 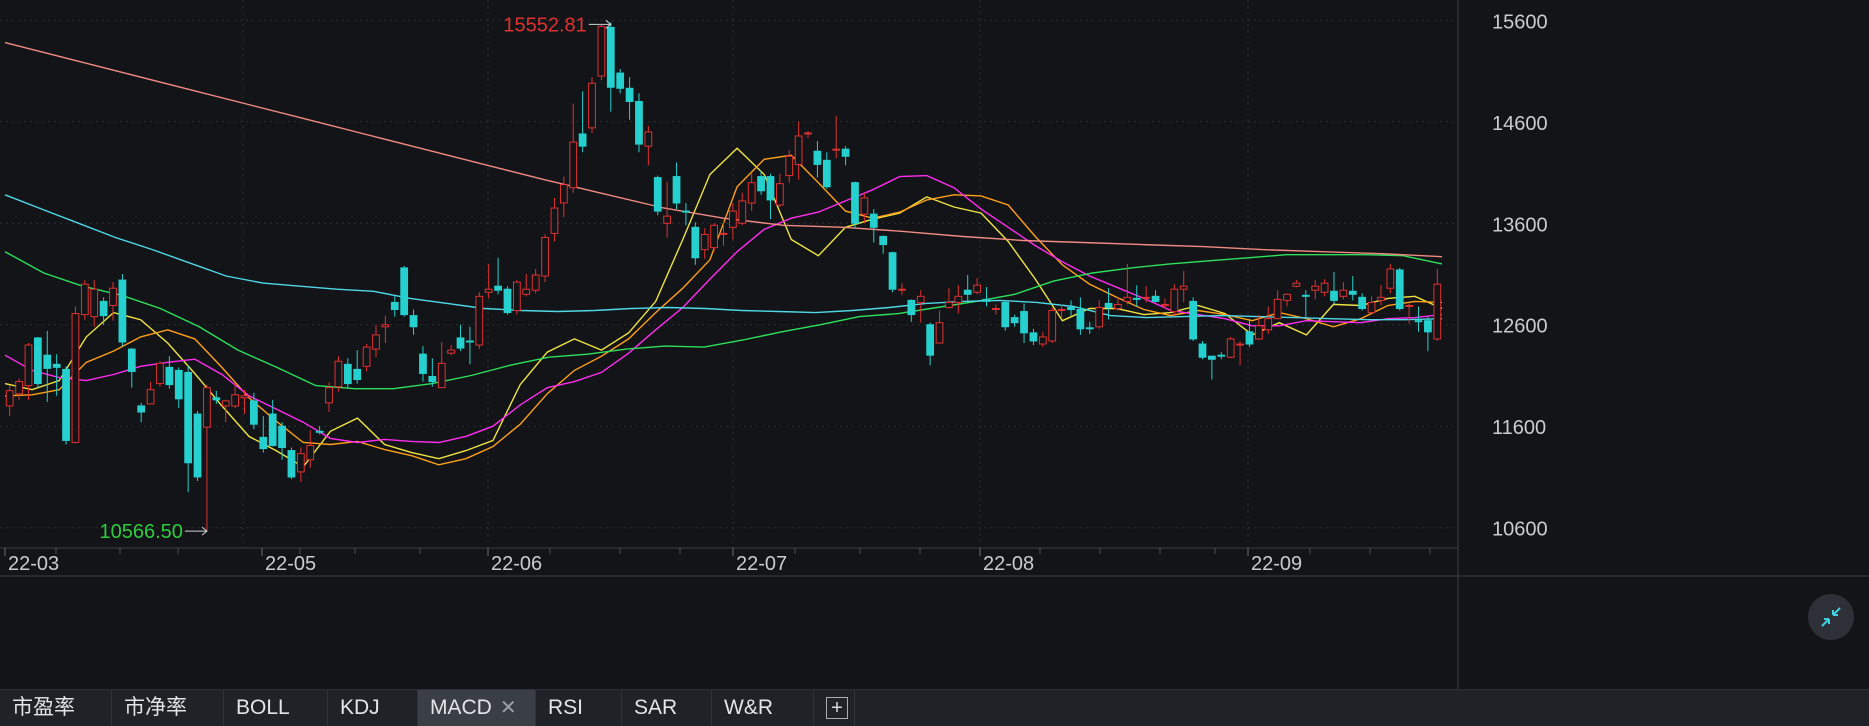 What do you see at coordinates (290, 564) in the screenshot?
I see `x-tick-label: 22-05` at bounding box center [290, 564].